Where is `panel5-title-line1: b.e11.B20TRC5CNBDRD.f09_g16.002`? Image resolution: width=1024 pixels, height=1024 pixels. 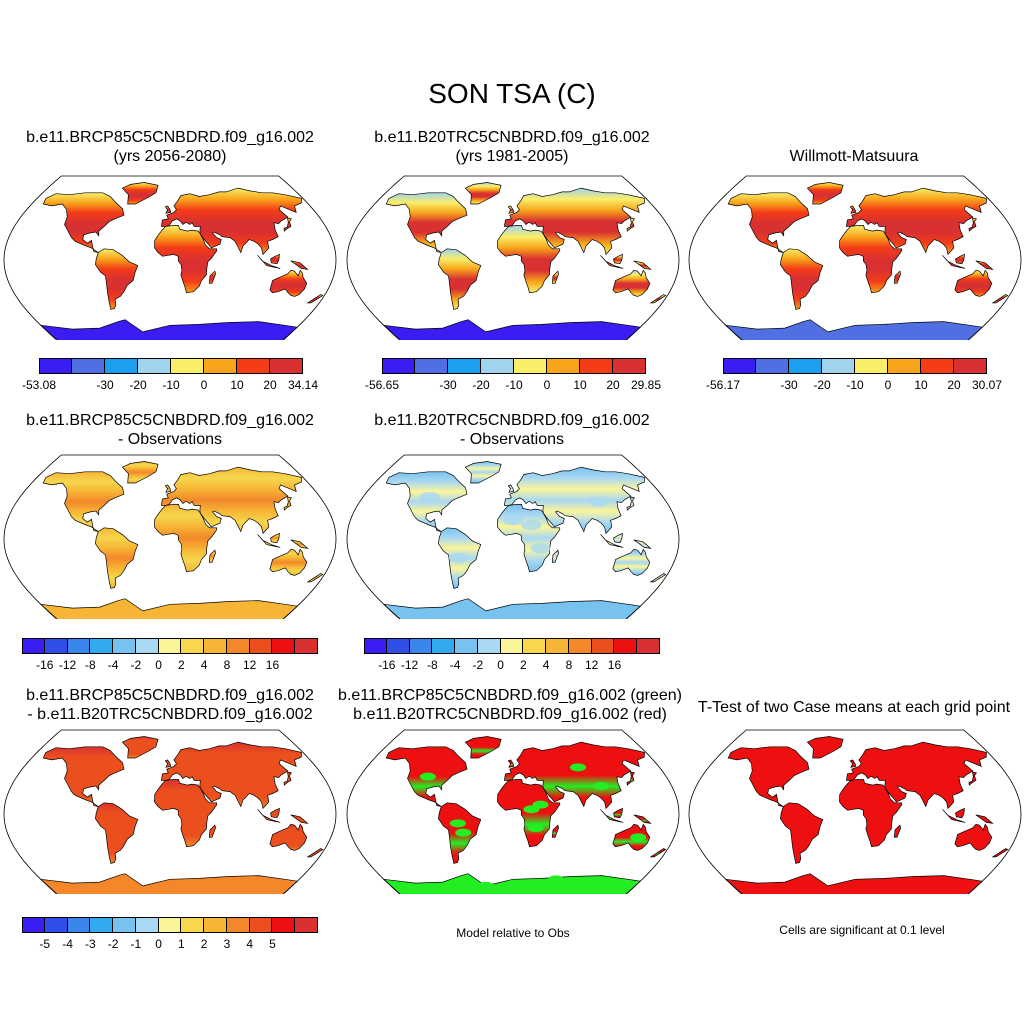
panel5-title-line1: b.e11.B20TRC5CNBDRD.f09_g16.002 is located at coordinates (512, 420).